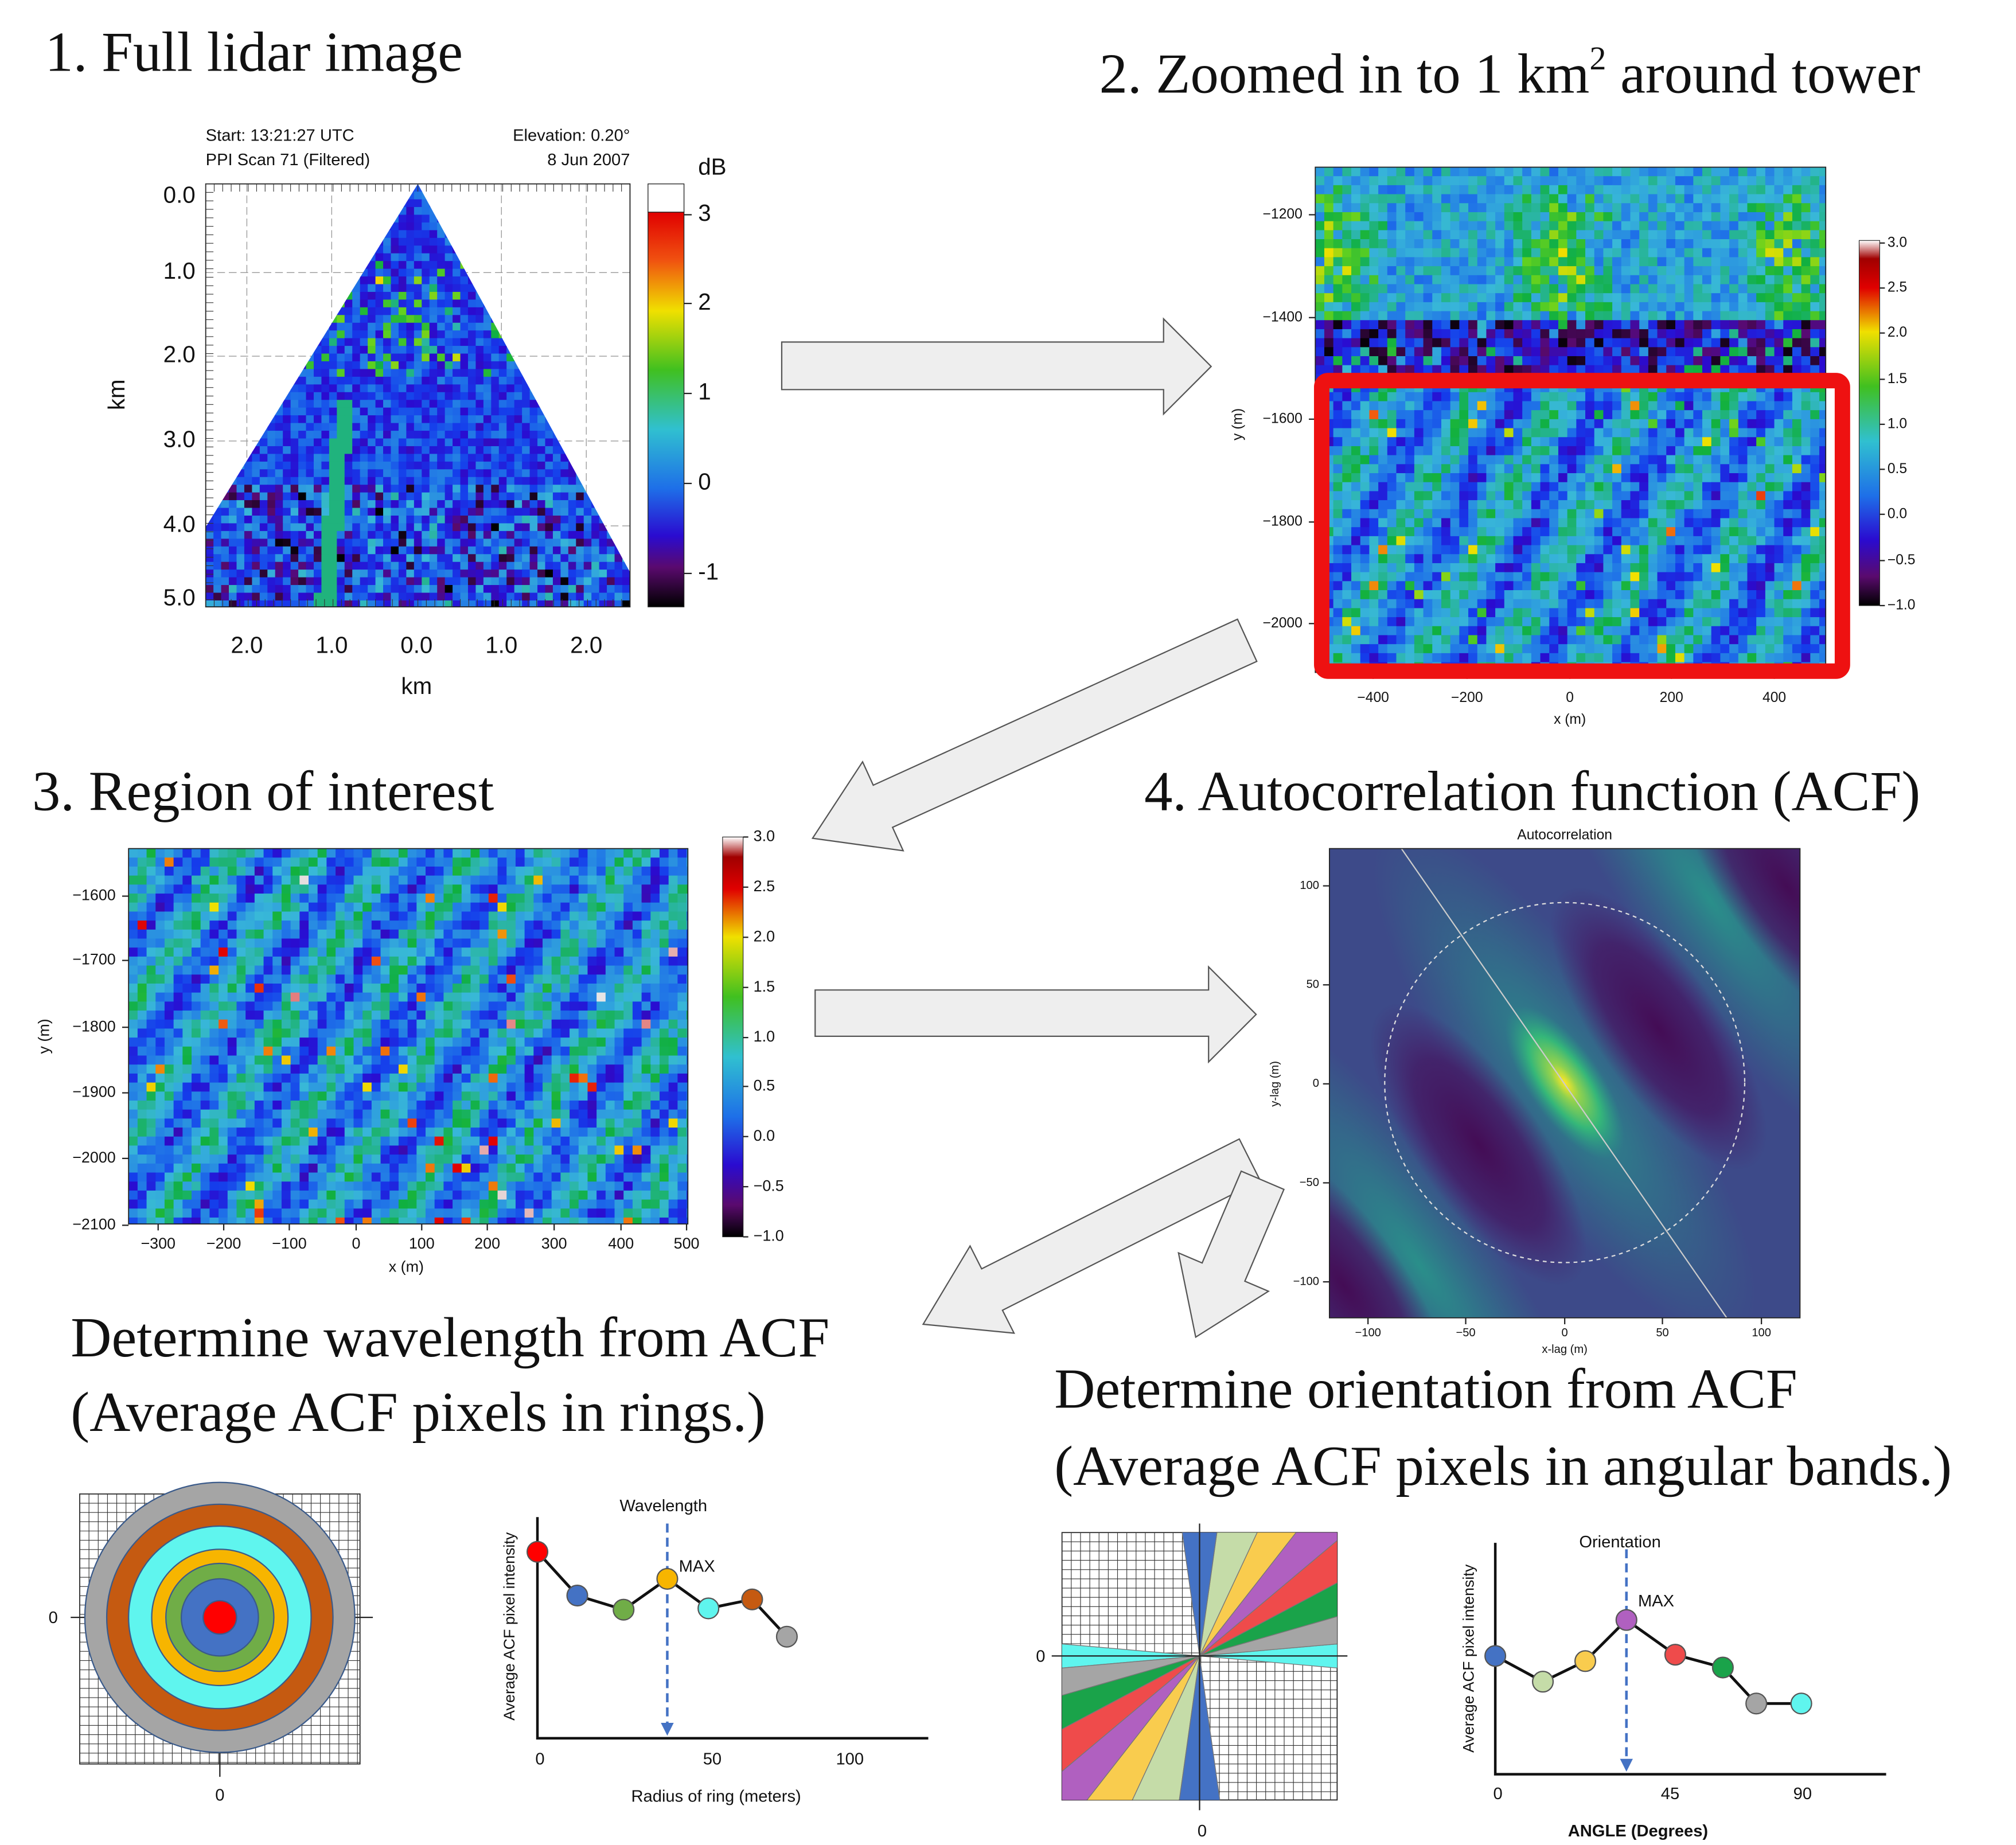 The image size is (2016, 1845). What do you see at coordinates (179, 355) in the screenshot?
I see `y-tick-label: 2.0` at bounding box center [179, 355].